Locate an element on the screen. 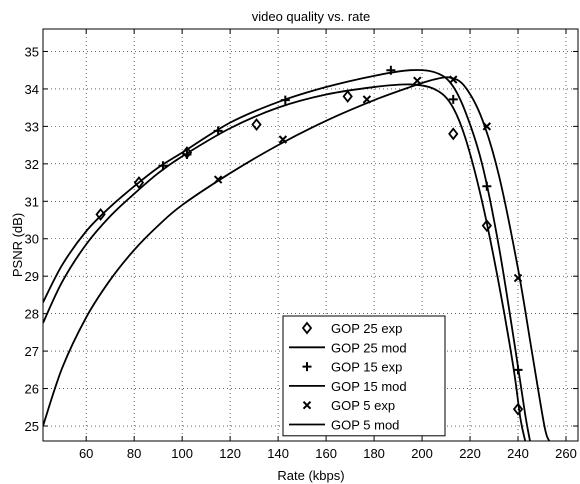 The width and height of the screenshot is (580, 484). x-tick-label: 220 is located at coordinates (470, 453).